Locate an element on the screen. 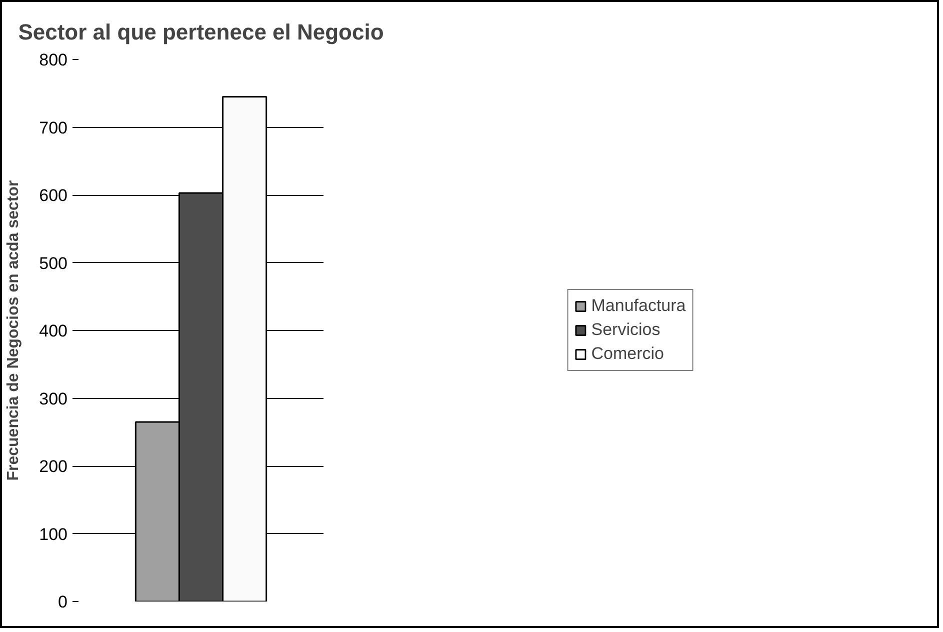 This screenshot has width=943, height=632. y-tick-label: 0 is located at coordinates (63, 602).